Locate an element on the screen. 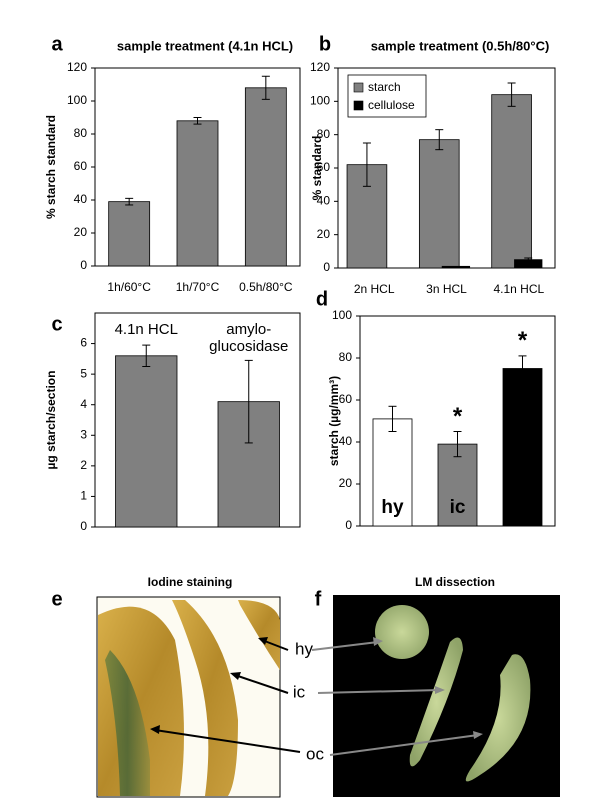 This screenshot has height=812, width=600. category-label: ic is located at coordinates (458, 507).